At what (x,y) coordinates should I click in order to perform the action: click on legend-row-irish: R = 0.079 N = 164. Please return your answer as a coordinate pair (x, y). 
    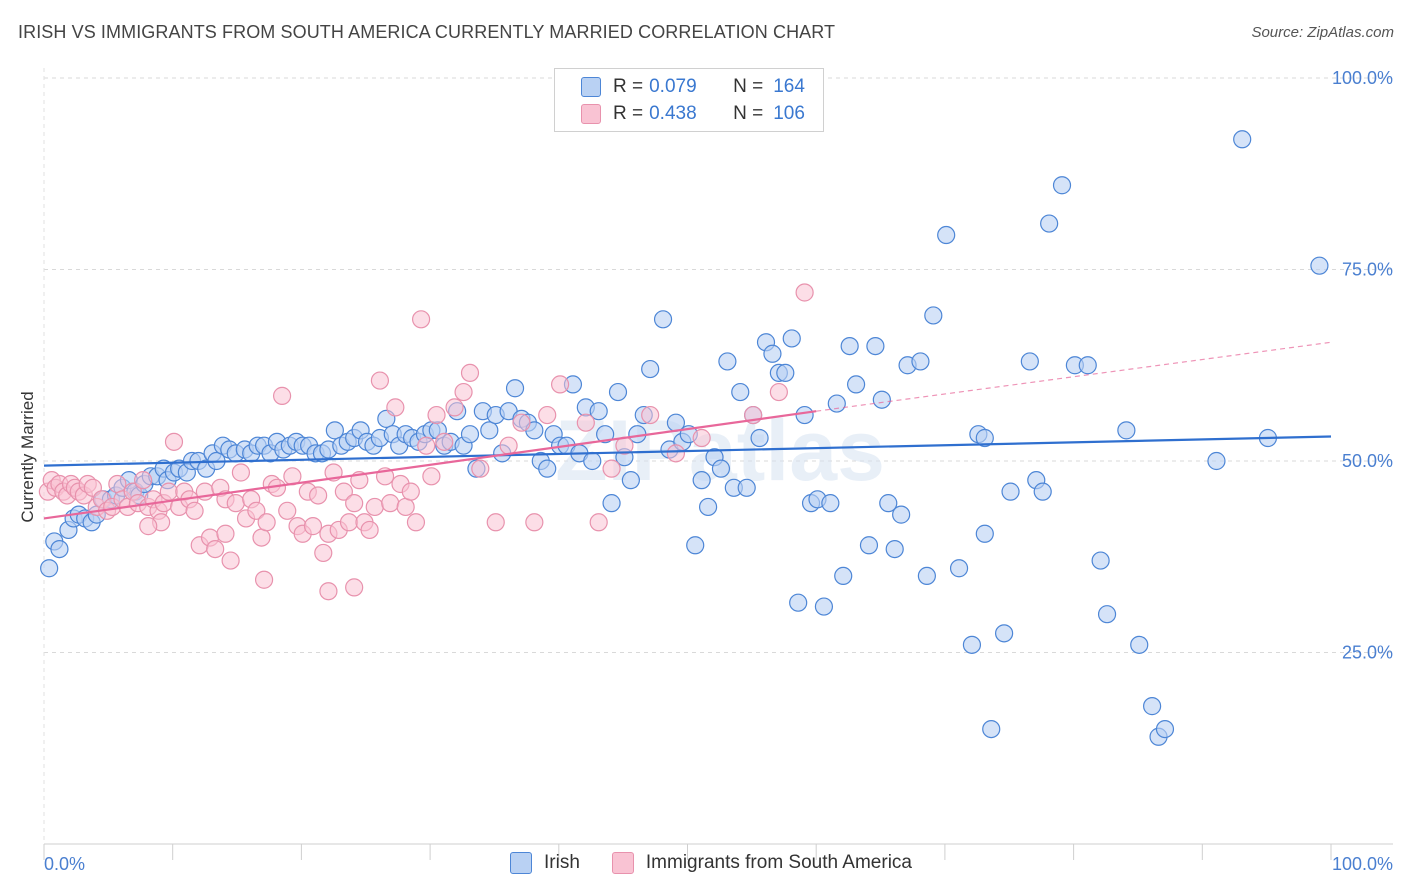
    Looking at the image, I should click on (693, 87).